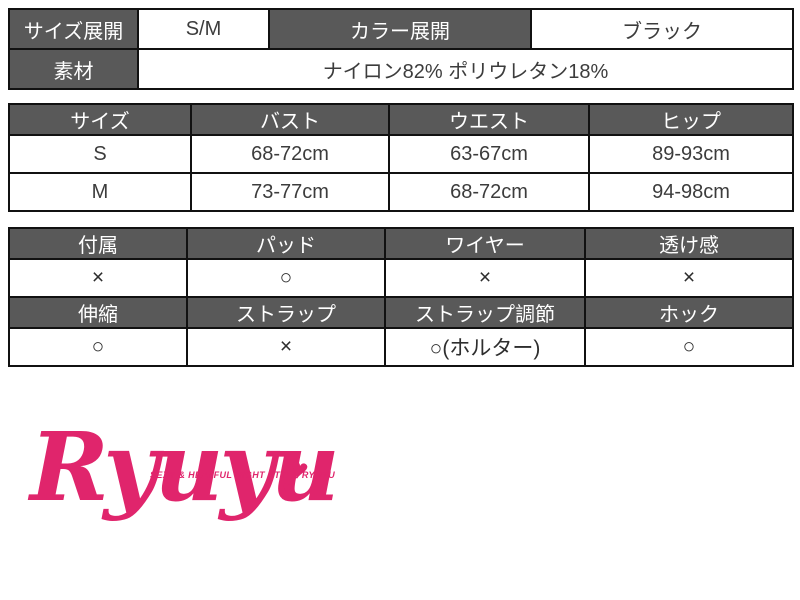  I want to click on accessories-value: ×, so click(98, 278).